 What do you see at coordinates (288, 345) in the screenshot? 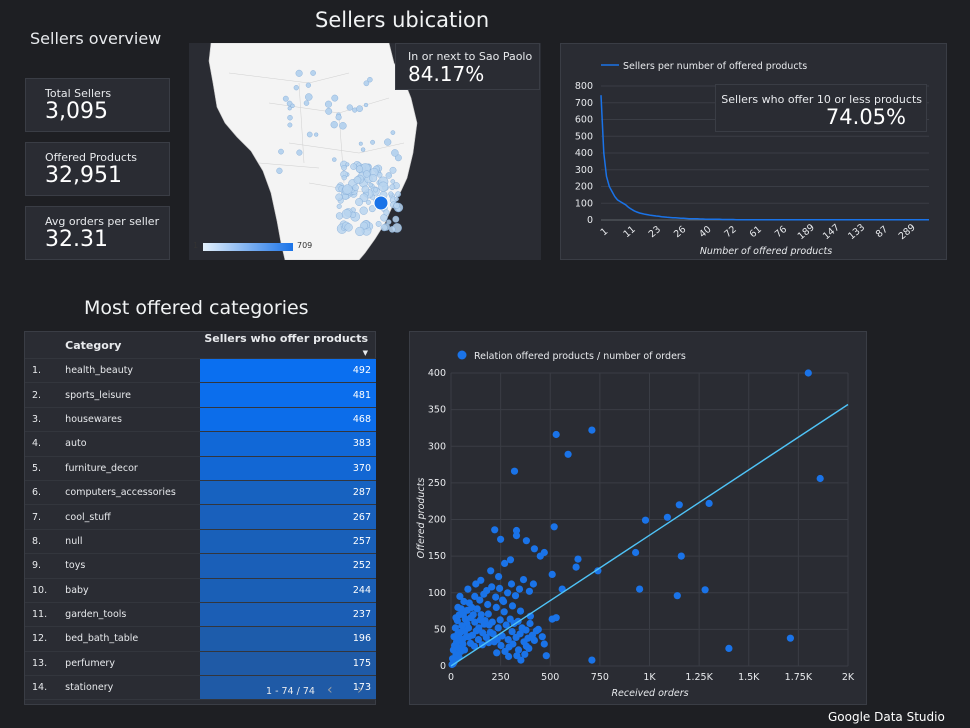
I see `value-column-header: Sellers who offer products ▼` at bounding box center [288, 345].